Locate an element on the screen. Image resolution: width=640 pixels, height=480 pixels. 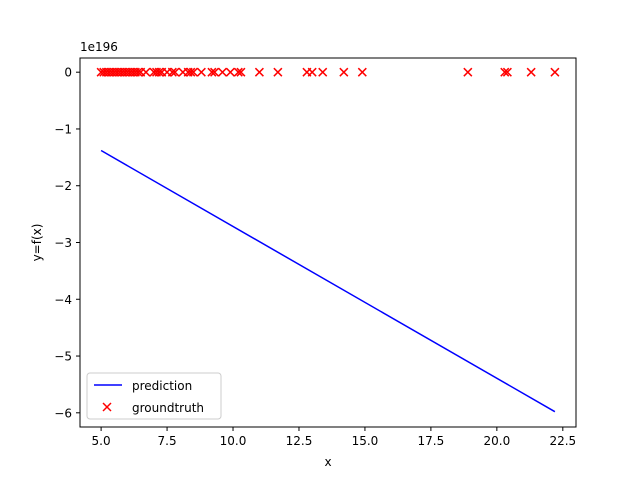
x-tick-label: 22.5 is located at coordinates (562, 441).